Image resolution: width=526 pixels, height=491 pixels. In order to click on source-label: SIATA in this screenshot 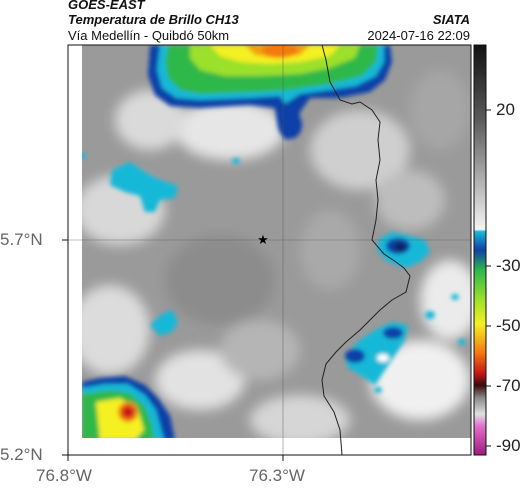, I will do `click(451, 19)`.